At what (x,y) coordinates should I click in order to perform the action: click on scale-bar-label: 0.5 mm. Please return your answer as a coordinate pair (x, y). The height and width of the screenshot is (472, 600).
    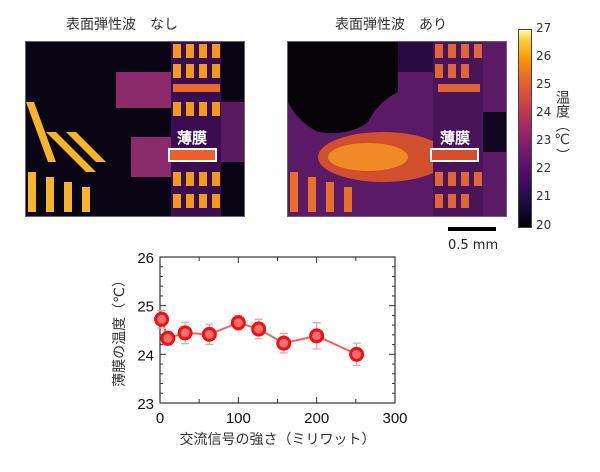
    Looking at the image, I should click on (473, 245).